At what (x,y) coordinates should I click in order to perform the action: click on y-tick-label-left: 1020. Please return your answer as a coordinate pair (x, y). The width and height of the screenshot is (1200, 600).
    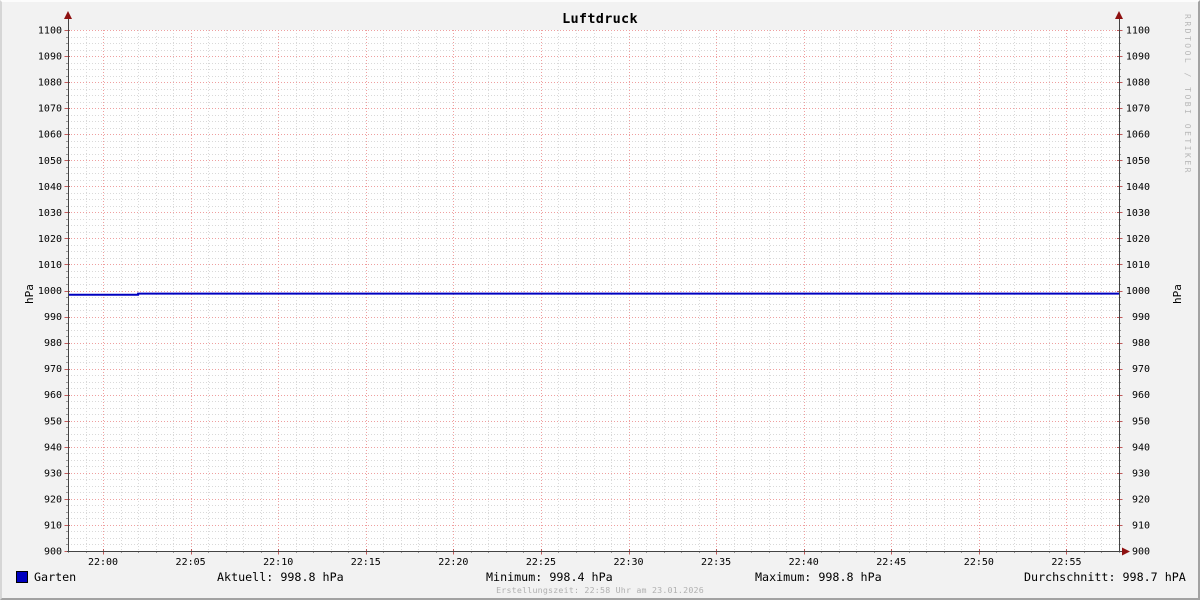
    Looking at the image, I should click on (50, 239).